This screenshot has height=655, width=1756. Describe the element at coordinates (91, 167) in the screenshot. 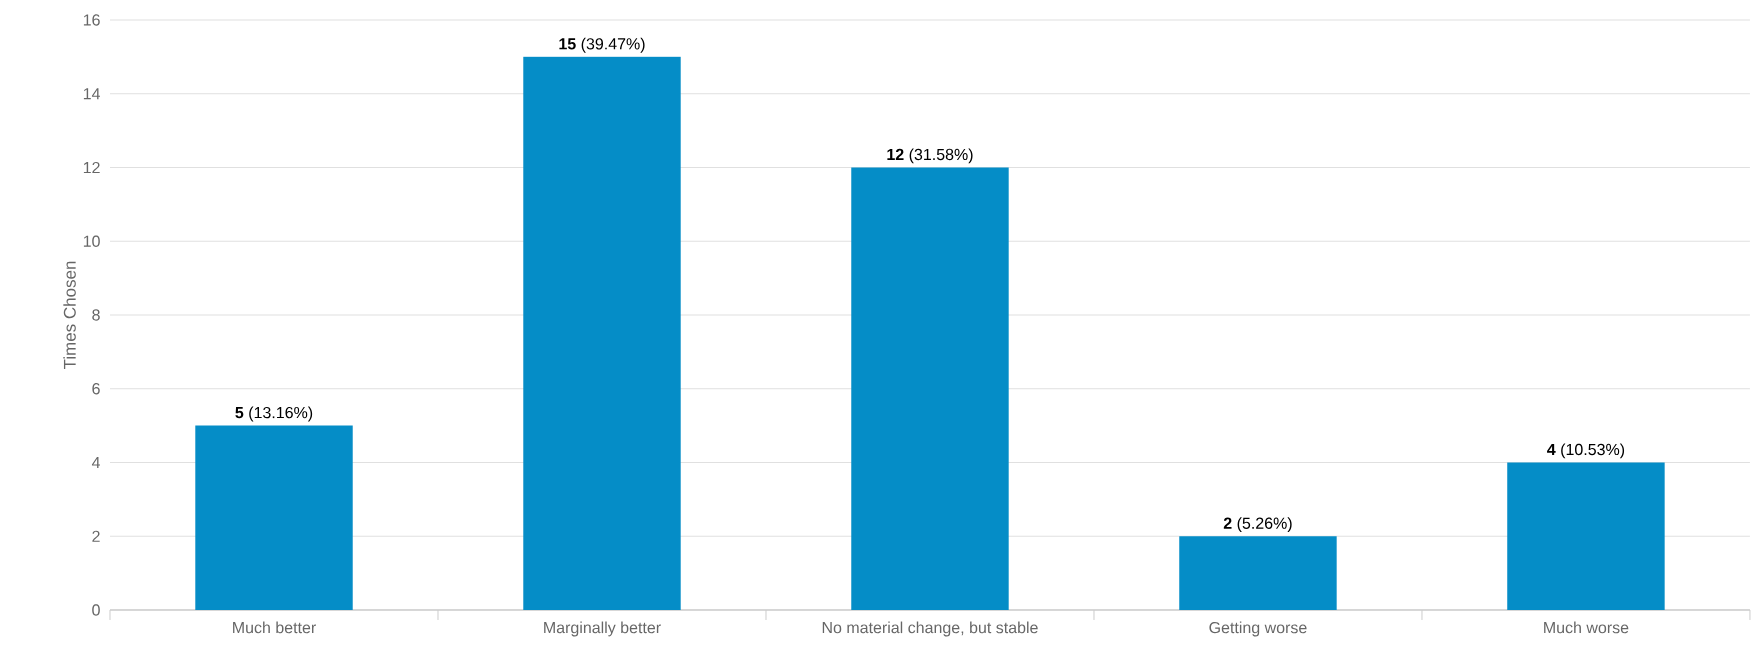

I see `y-tick-label: 12` at that location.